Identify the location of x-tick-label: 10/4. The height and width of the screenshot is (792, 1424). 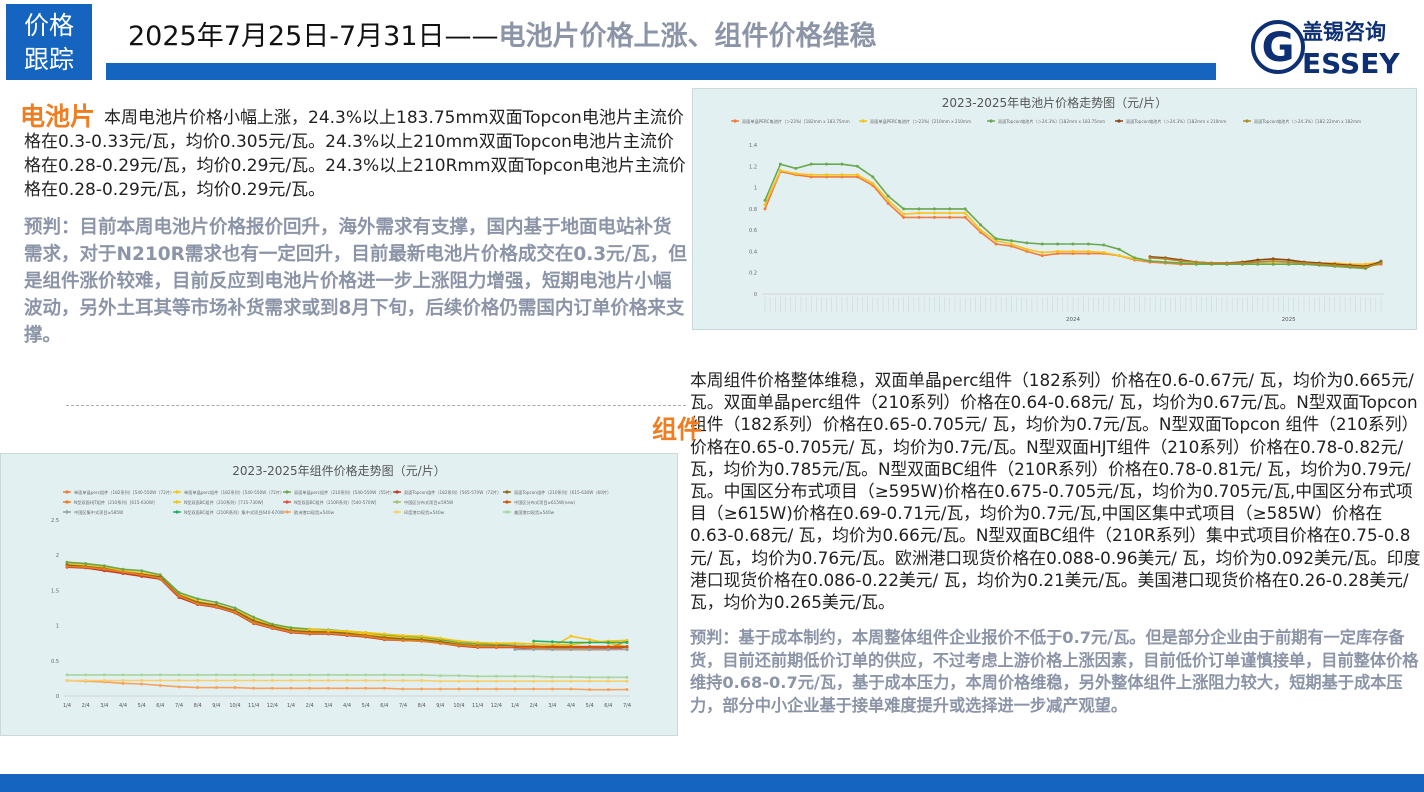
(234, 706).